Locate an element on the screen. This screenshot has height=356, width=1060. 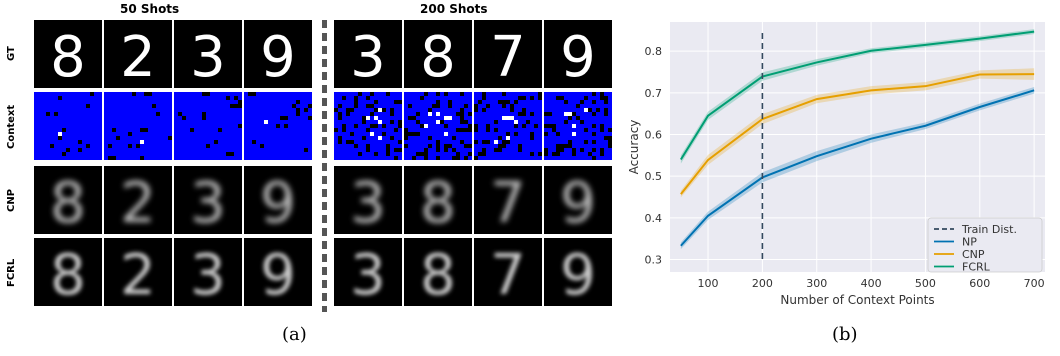
tile-cnp-digit-7: 7 is located at coordinates (508, 200).